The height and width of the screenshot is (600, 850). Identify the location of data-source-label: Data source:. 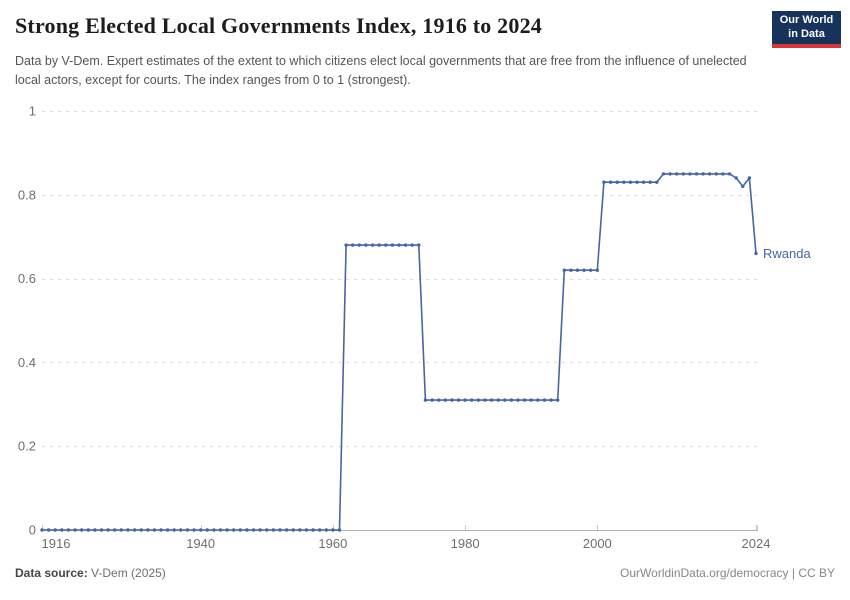
(51, 573).